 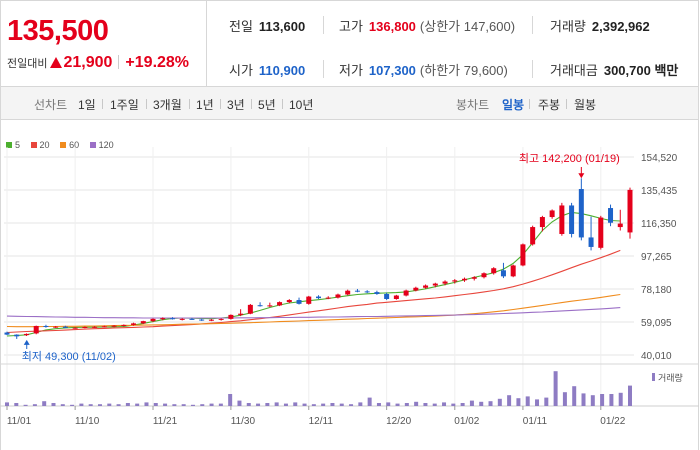 What do you see at coordinates (513, 105) in the screenshot?
I see `period-daily: 일봉` at bounding box center [513, 105].